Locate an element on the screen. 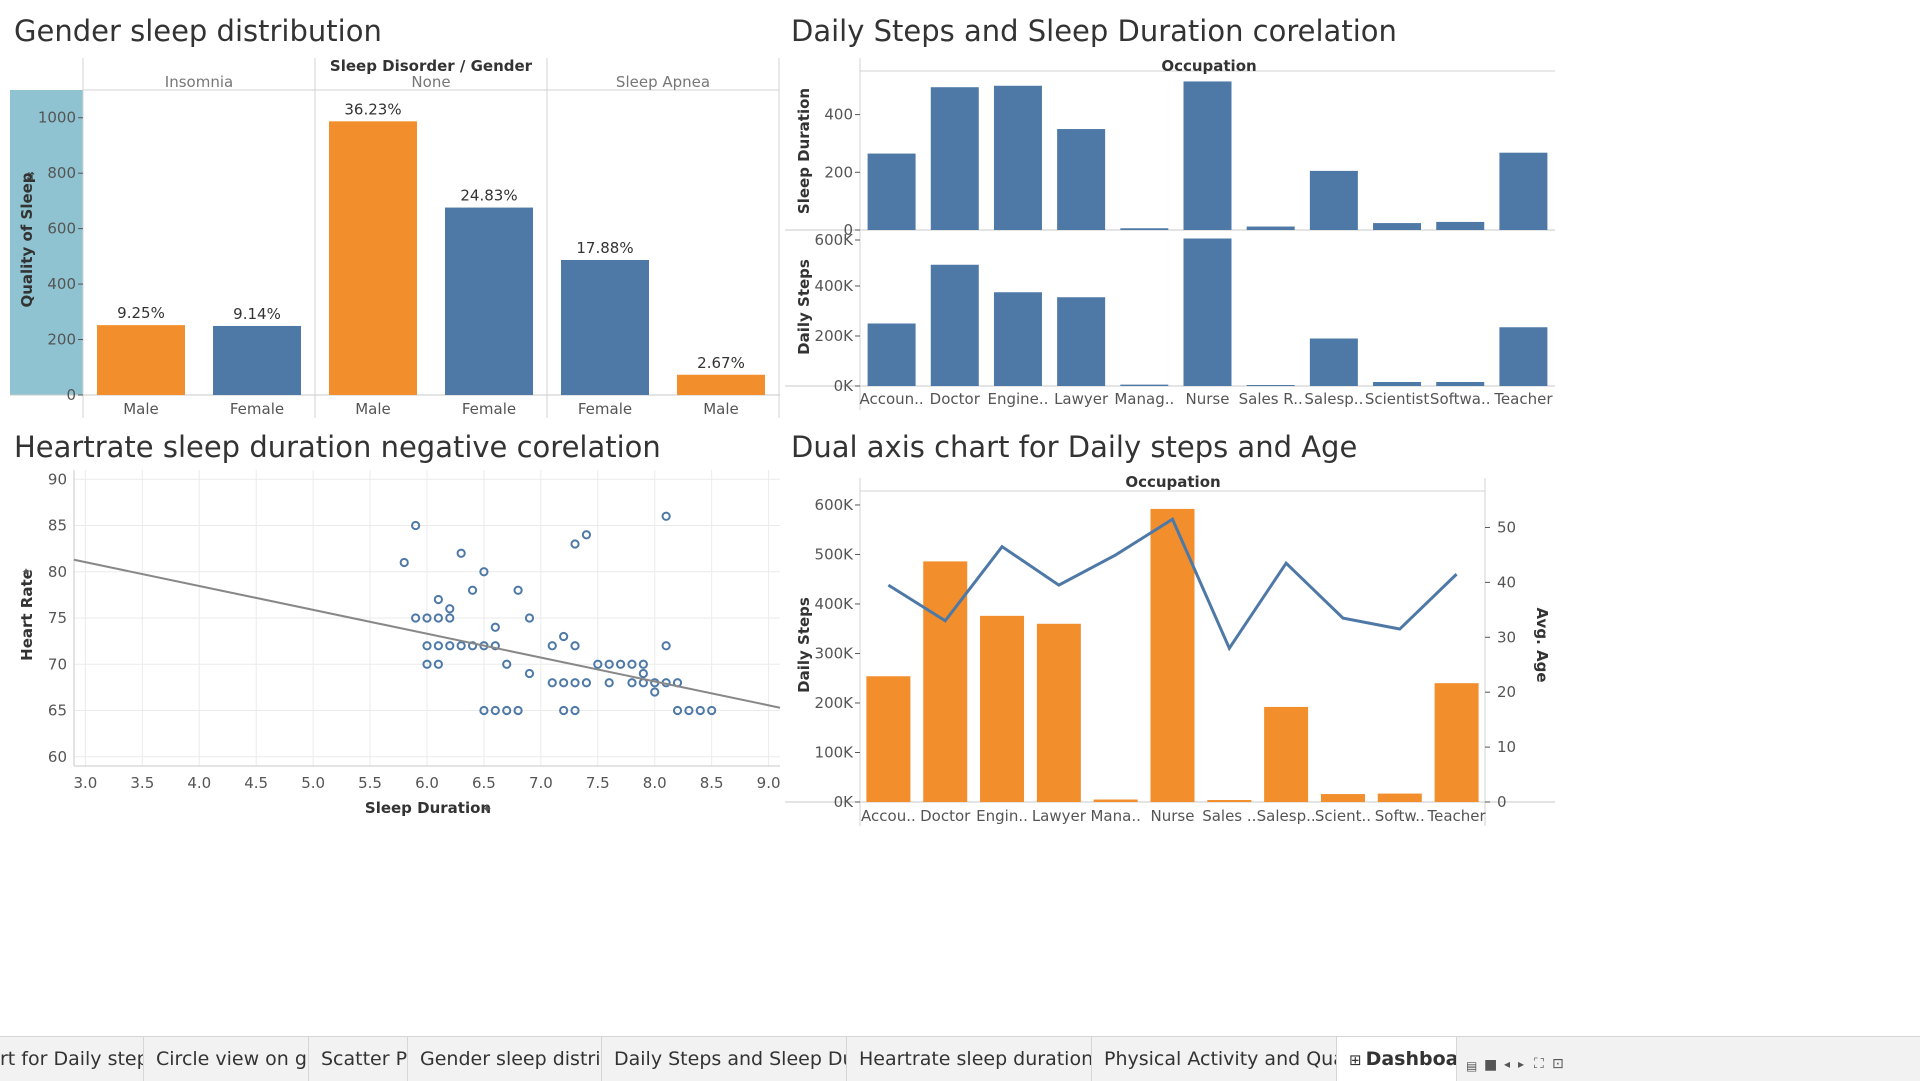 Image resolution: width=1920 pixels, height=1081 pixels. presentation-icon: ⊡ is located at coordinates (1558, 1064).